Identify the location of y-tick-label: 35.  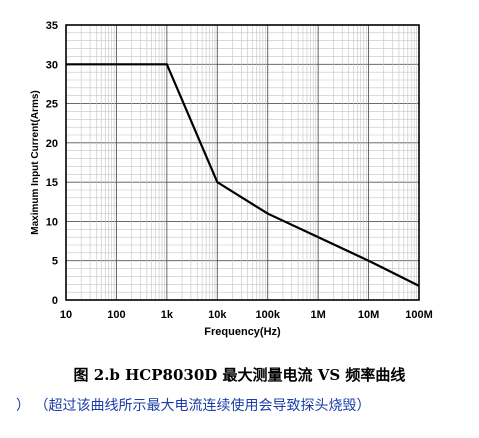
(52, 26).